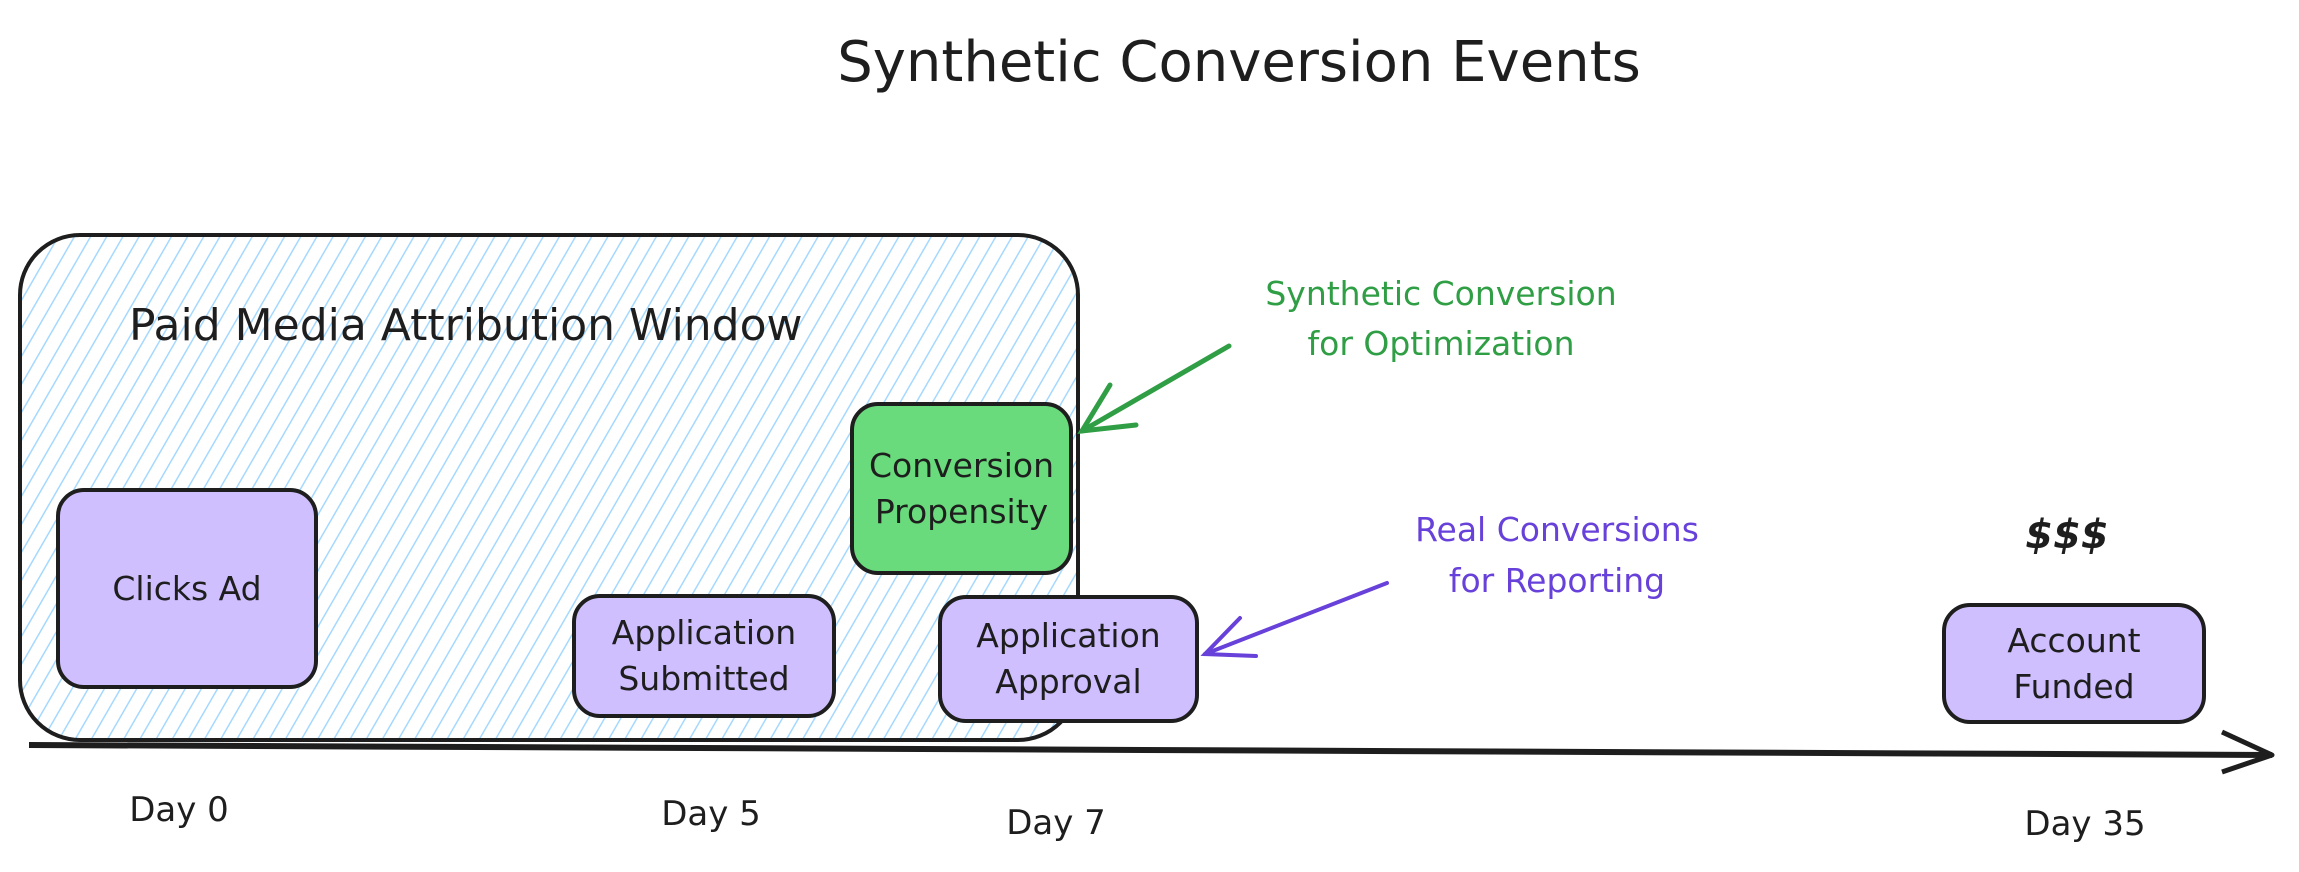 The image size is (2299, 872). What do you see at coordinates (961, 488) in the screenshot?
I see `event-conversion-propensity: Conversion Propensity` at bounding box center [961, 488].